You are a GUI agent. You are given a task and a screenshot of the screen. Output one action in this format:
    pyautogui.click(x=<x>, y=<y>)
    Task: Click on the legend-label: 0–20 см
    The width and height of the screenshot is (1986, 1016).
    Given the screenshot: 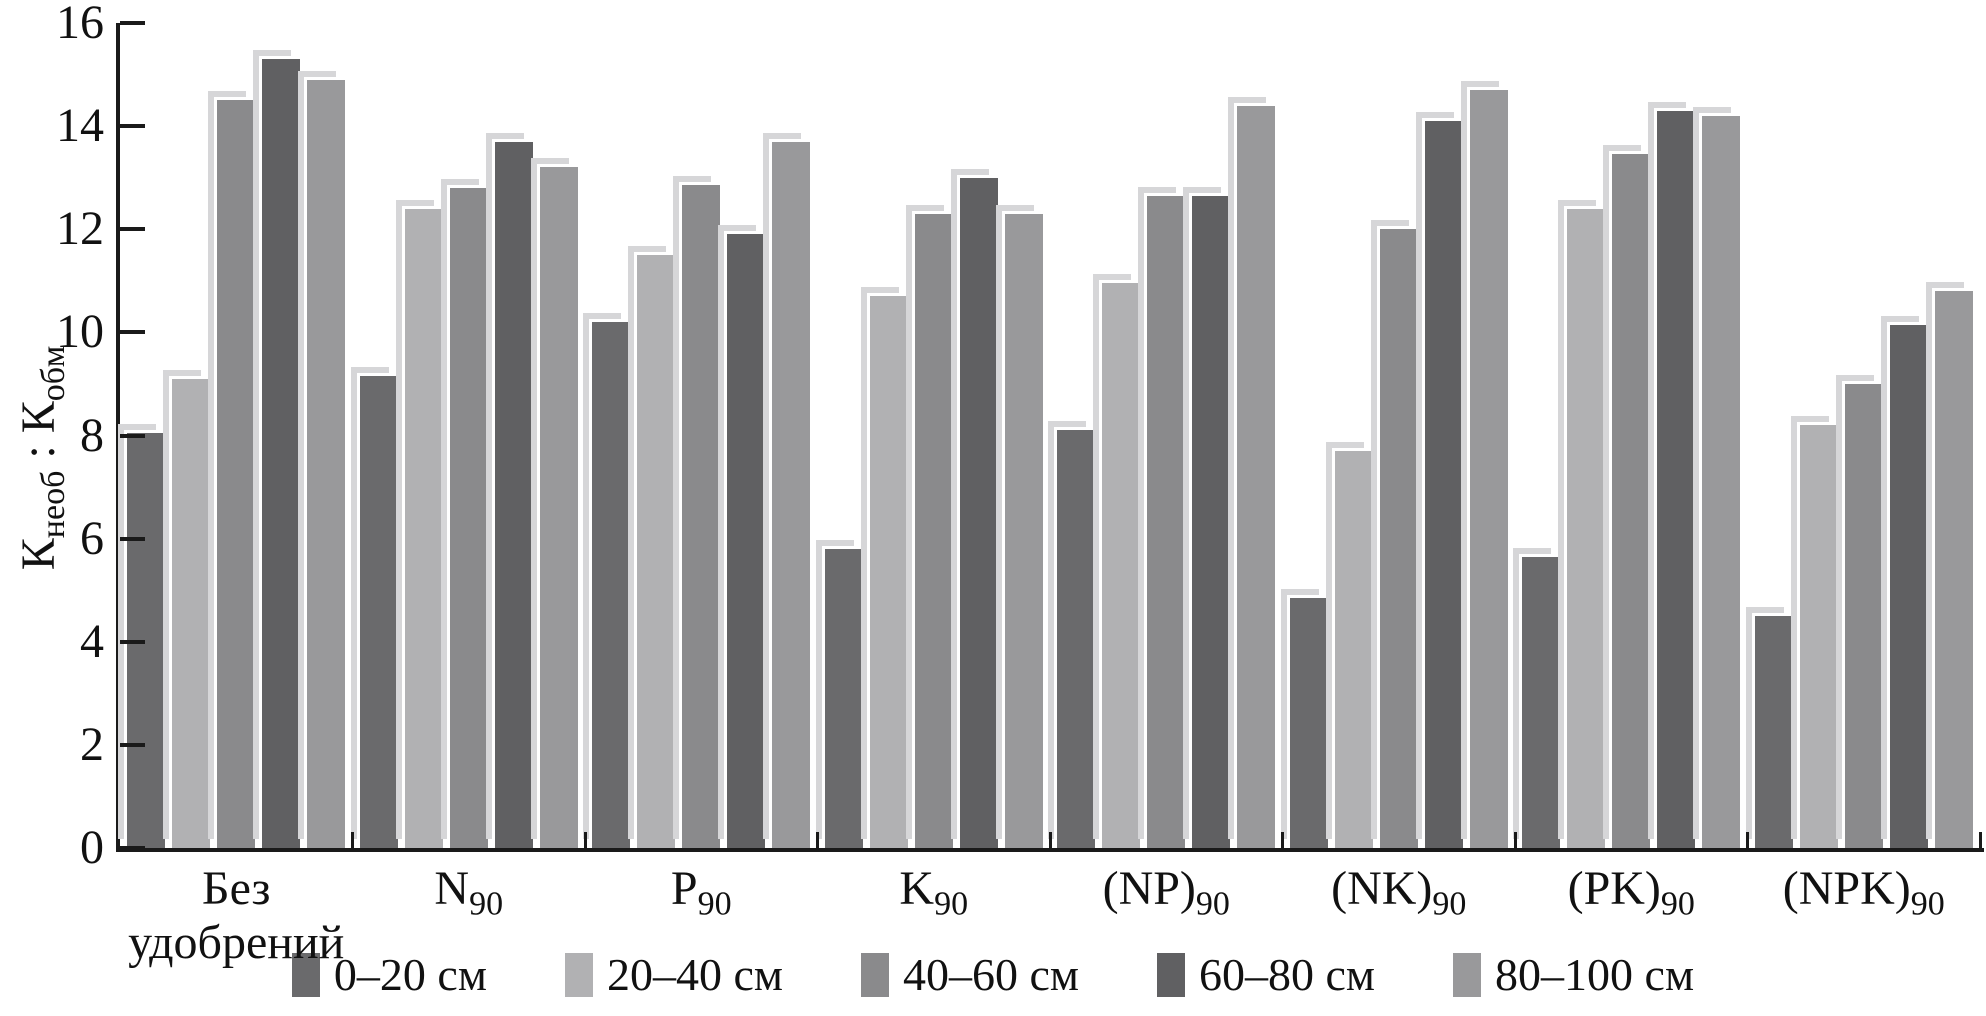 What is the action you would take?
    pyautogui.click(x=410, y=974)
    